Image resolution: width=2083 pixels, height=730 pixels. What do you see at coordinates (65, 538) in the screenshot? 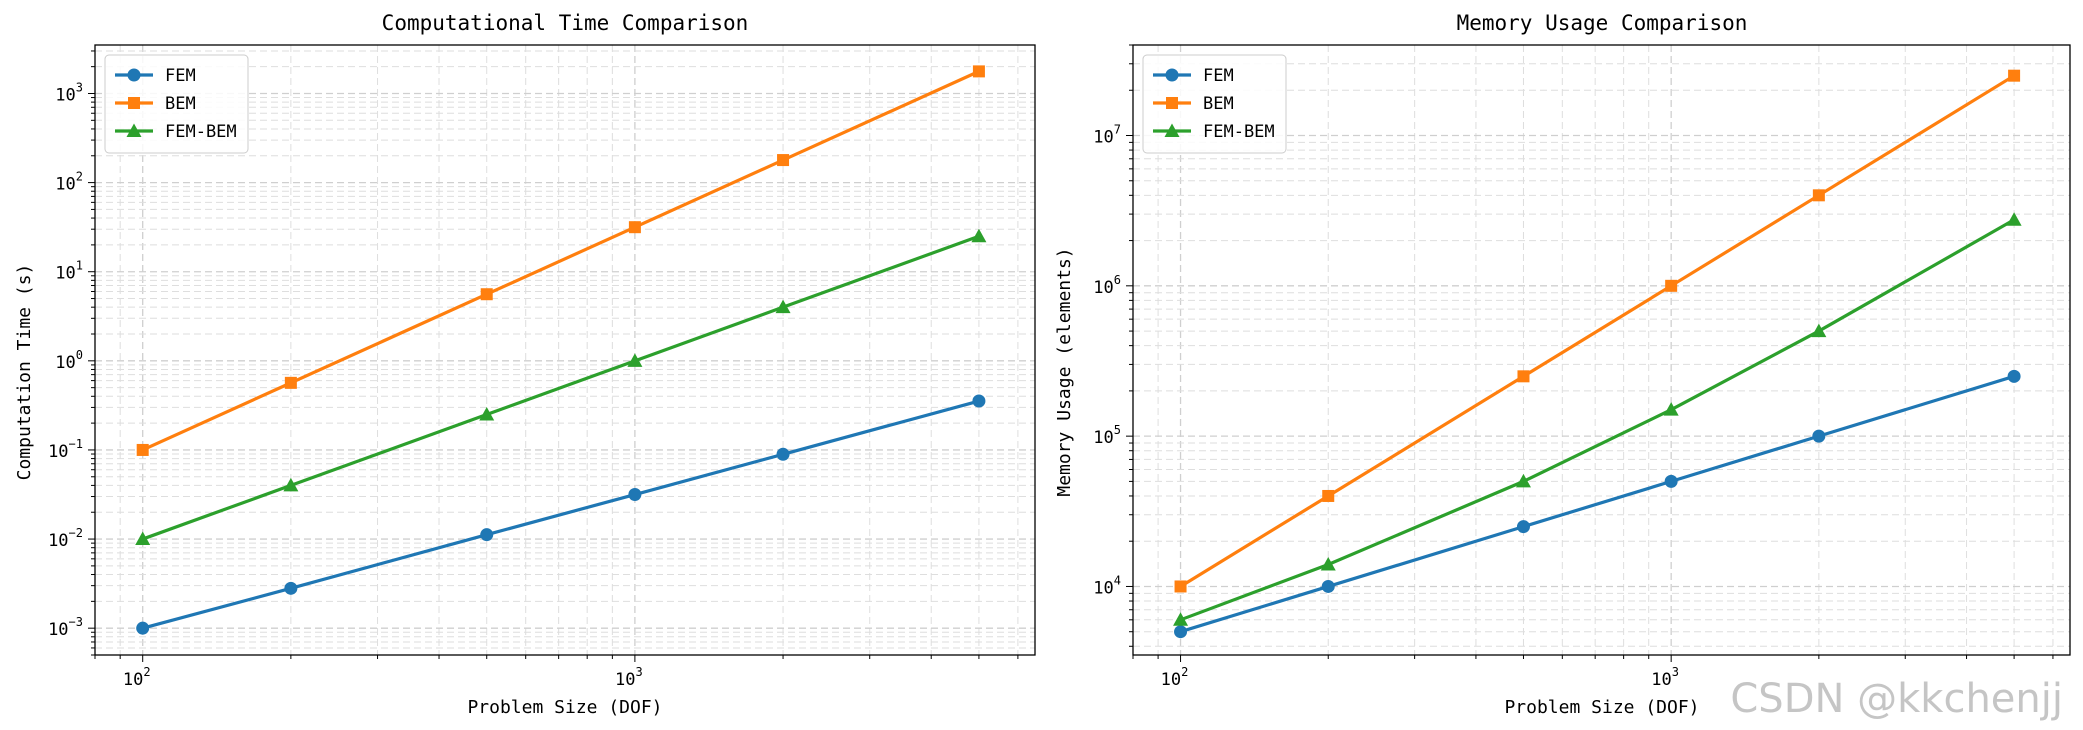
I see `y-tick-label: 10⁻²` at bounding box center [65, 538].